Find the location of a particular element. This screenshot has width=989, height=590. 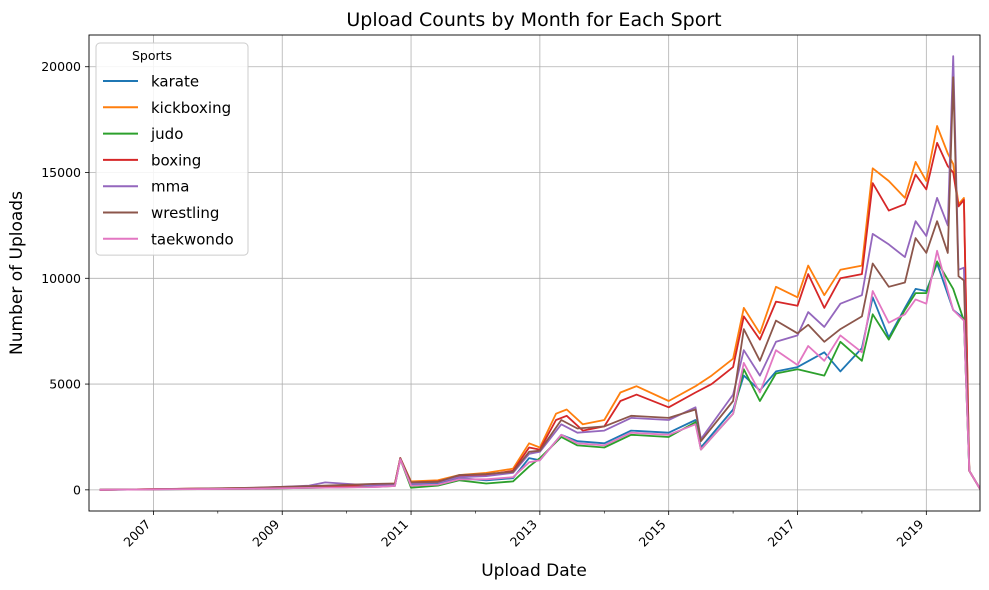

legend-label-boxing: boxing is located at coordinates (176, 160).